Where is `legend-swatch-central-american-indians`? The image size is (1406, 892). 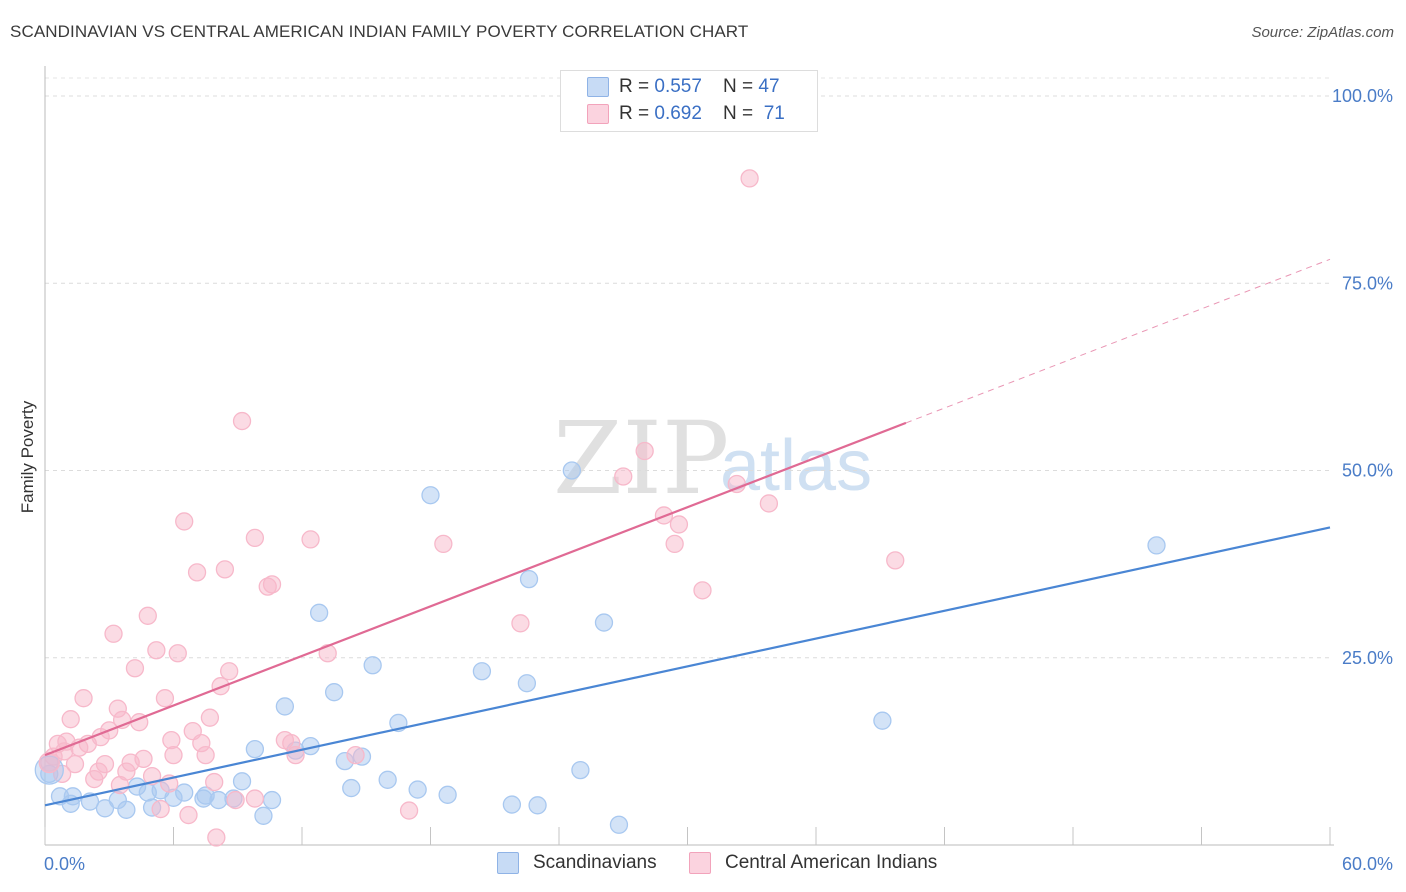
legend-swatch-central-american-indians is located at coordinates (598, 114).